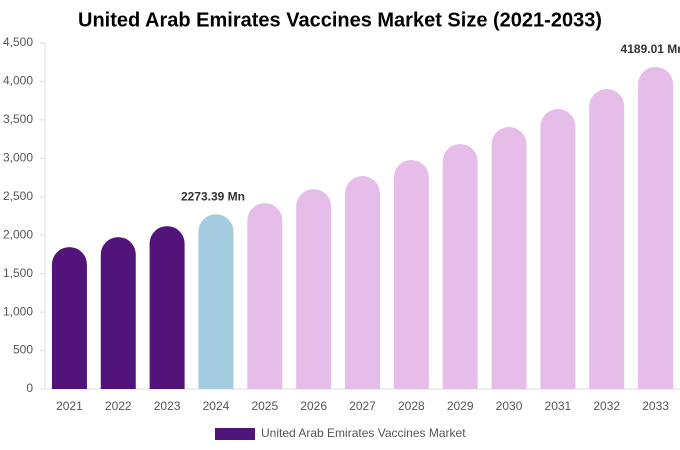  Describe the element at coordinates (18, 119) in the screenshot. I see `y-tick-label: 3,500` at that location.